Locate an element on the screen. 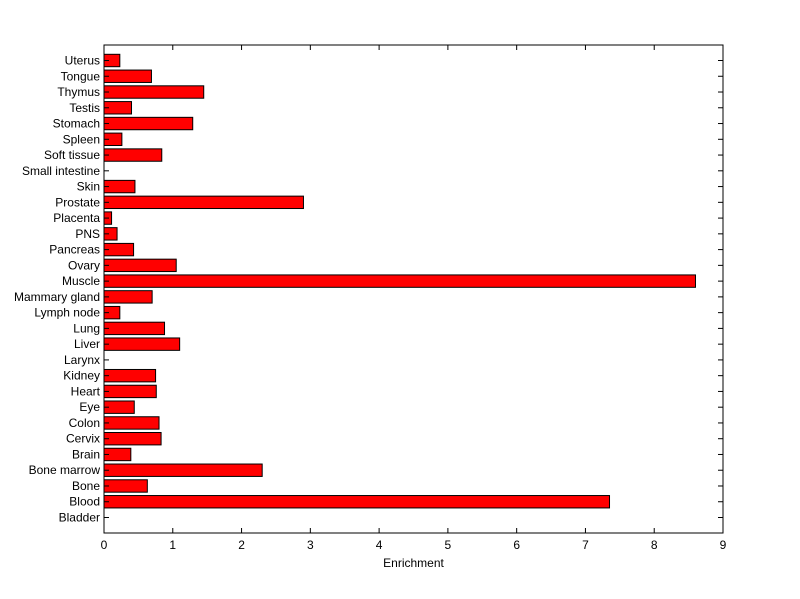 Image resolution: width=800 pixels, height=599 pixels. y-tick-label: Ovary is located at coordinates (84, 265).